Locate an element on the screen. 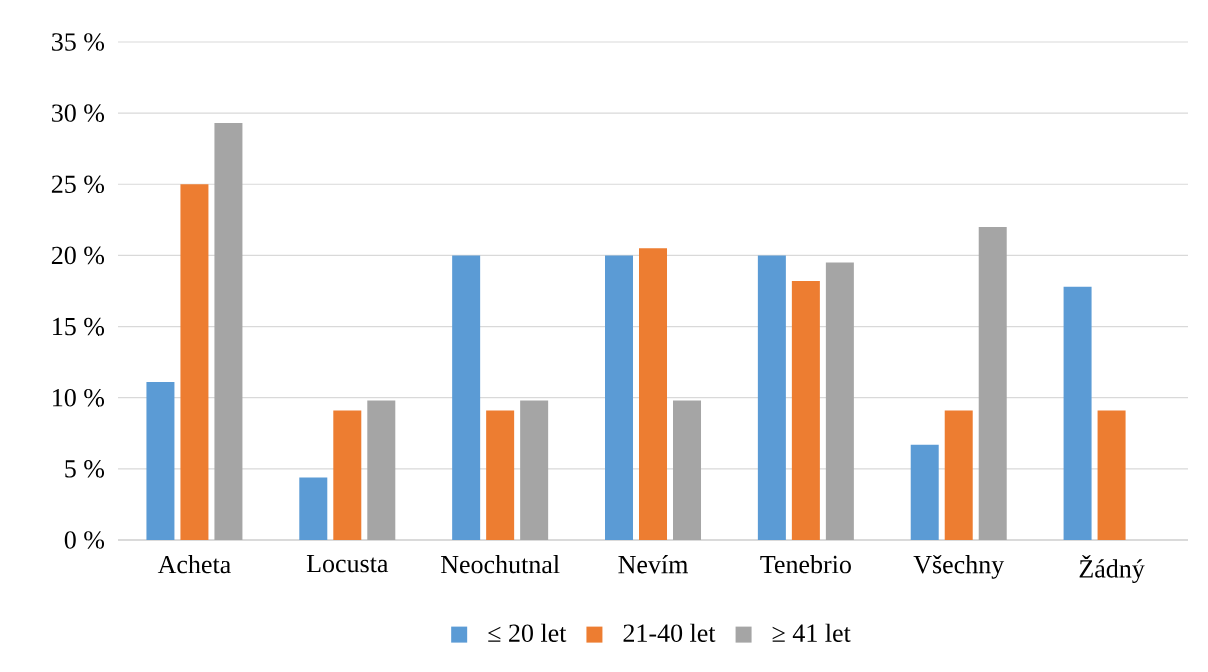  x-tick-label: Tenebrio is located at coordinates (805, 564).